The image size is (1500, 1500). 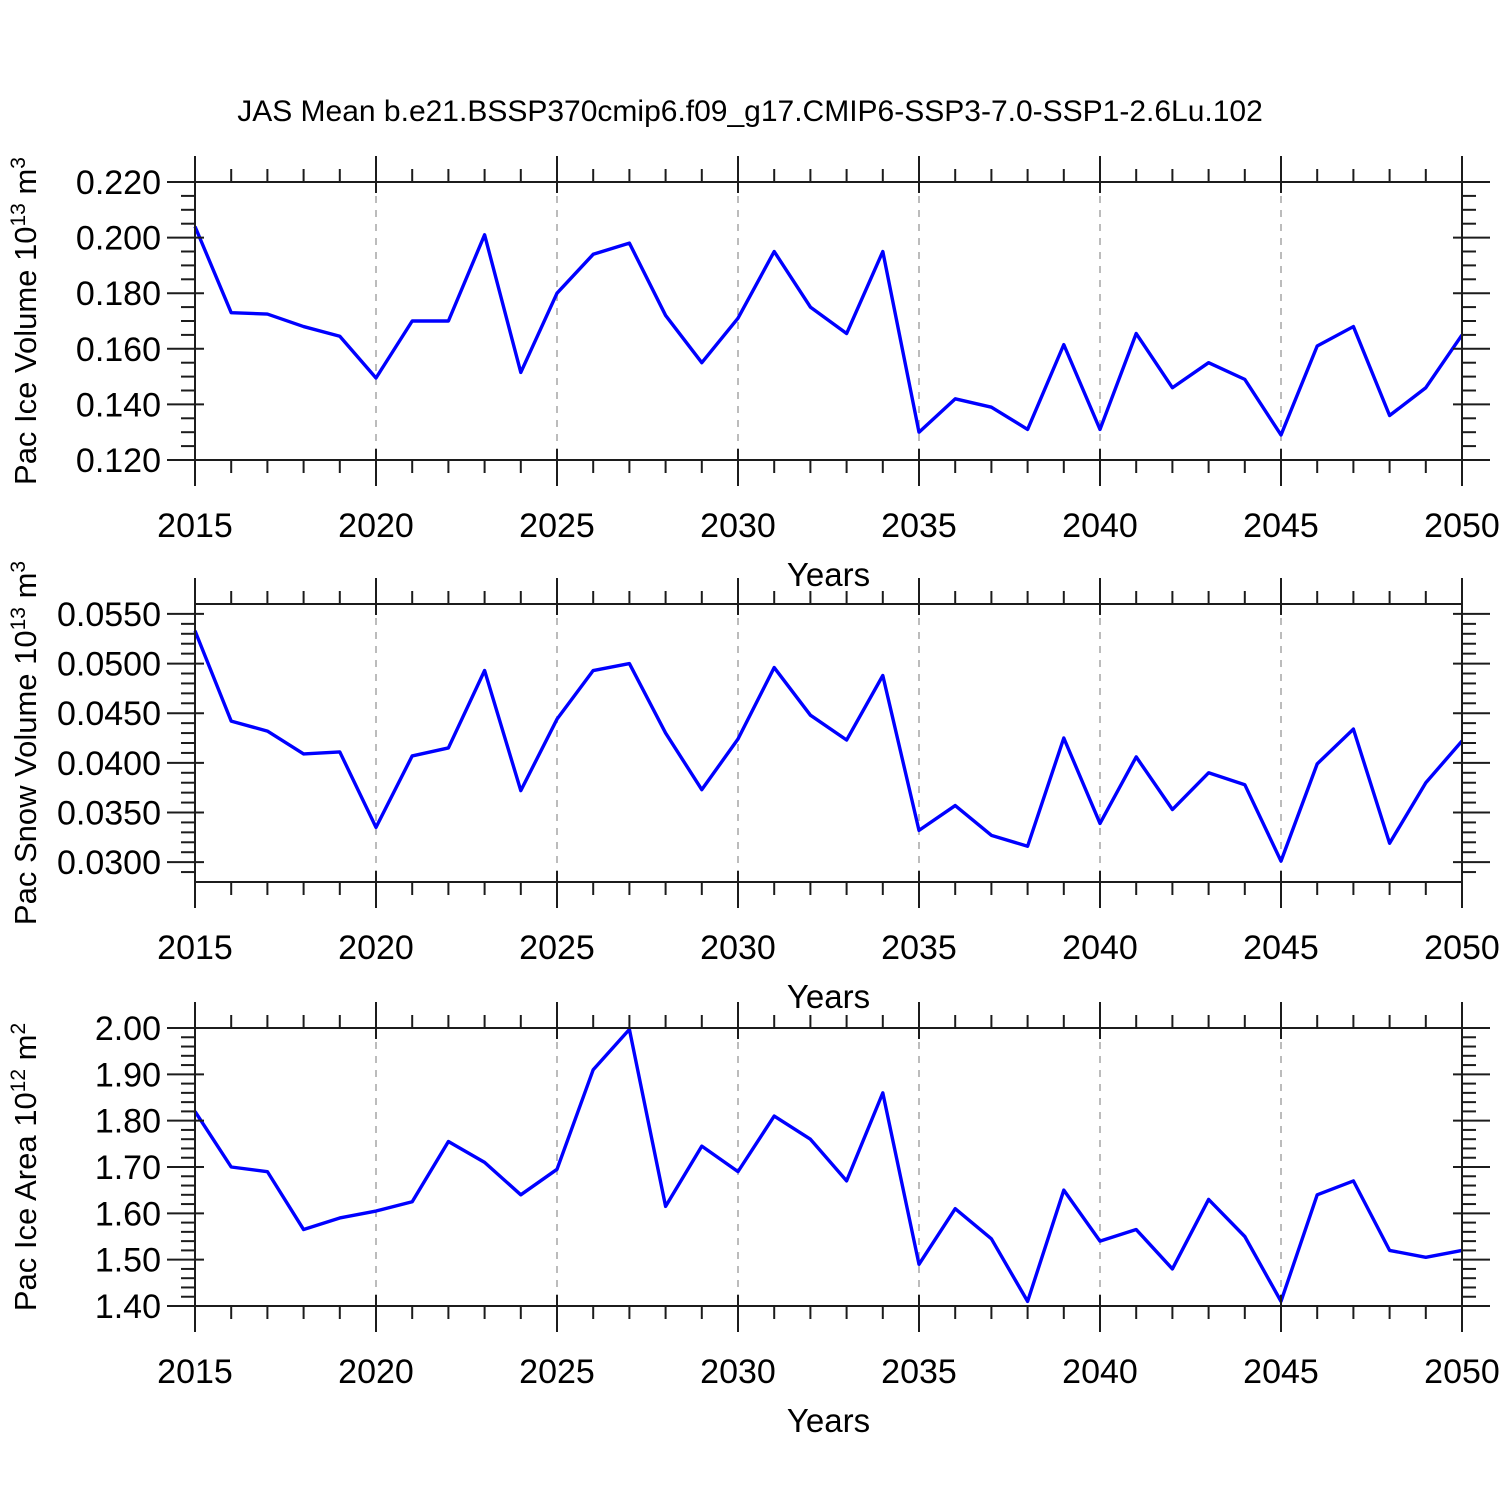 What do you see at coordinates (118, 239) in the screenshot?
I see `y-tick-label: 0.200` at bounding box center [118, 239].